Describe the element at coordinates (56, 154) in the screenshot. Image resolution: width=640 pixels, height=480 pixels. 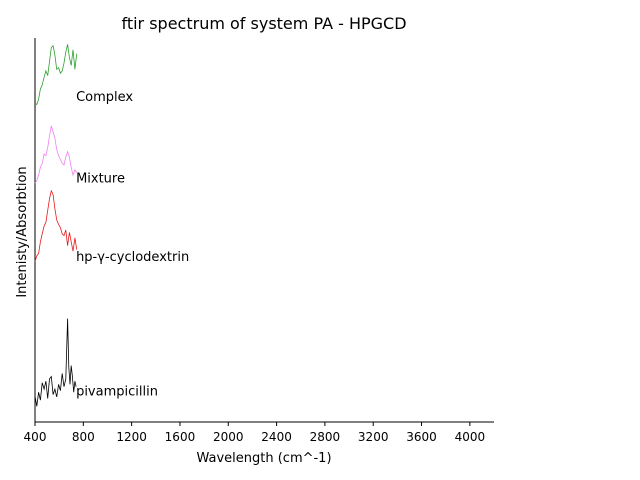
I see `series-line-mixture` at that location.